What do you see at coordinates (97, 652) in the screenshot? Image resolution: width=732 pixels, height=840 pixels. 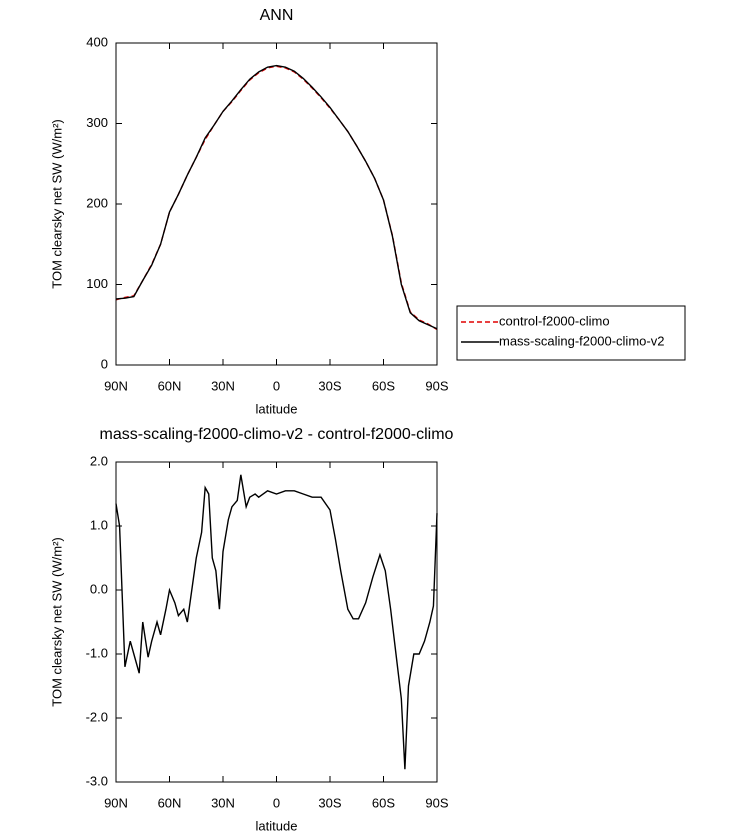 I see `y-tick-label: -1.0` at bounding box center [97, 652].